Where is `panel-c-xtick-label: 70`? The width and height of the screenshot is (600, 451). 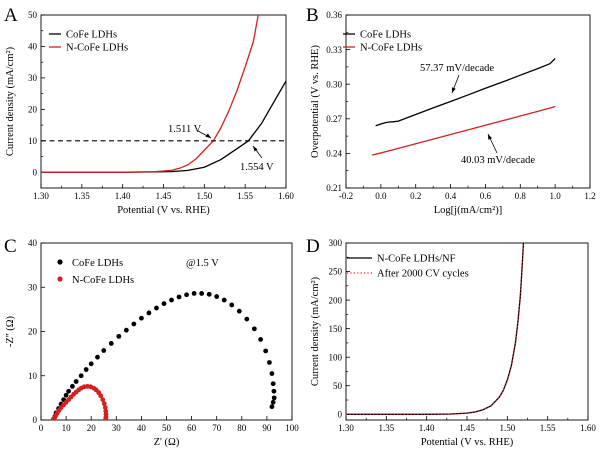
panel-c-xtick-label: 70 is located at coordinates (217, 428).